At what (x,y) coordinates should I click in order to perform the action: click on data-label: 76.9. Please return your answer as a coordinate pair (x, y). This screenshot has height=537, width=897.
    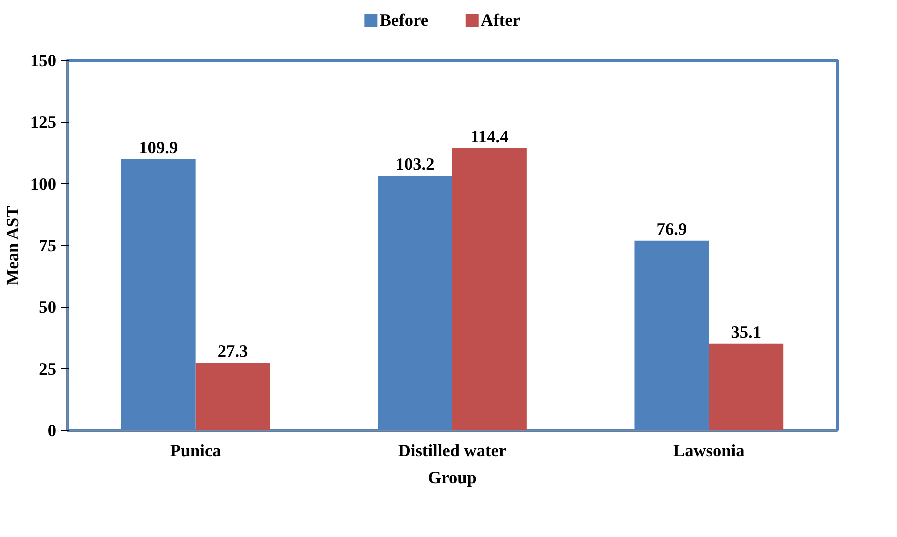
    Looking at the image, I should click on (672, 229).